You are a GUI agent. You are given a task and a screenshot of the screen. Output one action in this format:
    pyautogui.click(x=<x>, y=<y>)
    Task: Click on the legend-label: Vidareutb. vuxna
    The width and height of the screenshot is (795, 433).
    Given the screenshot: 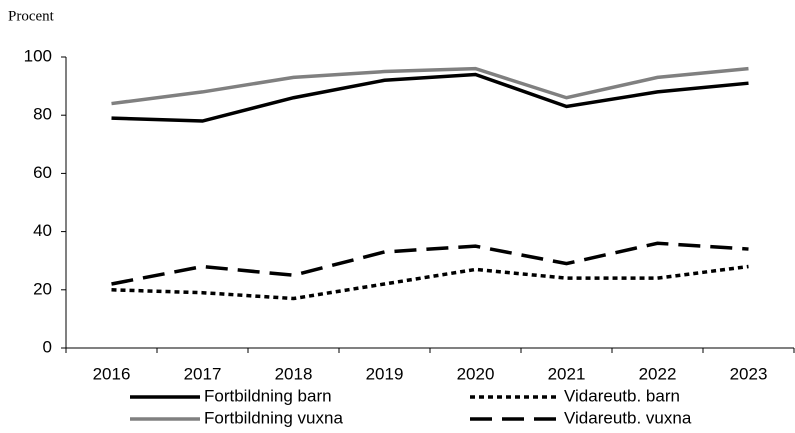 What is the action you would take?
    pyautogui.click(x=628, y=417)
    